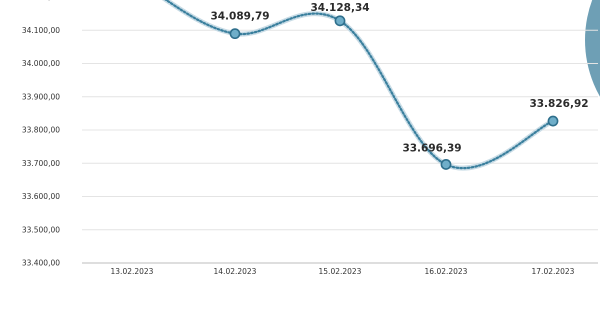 The image size is (600, 324). What do you see at coordinates (553, 271) in the screenshot?
I see `x-tick-label: 17.02.2023` at bounding box center [553, 271].